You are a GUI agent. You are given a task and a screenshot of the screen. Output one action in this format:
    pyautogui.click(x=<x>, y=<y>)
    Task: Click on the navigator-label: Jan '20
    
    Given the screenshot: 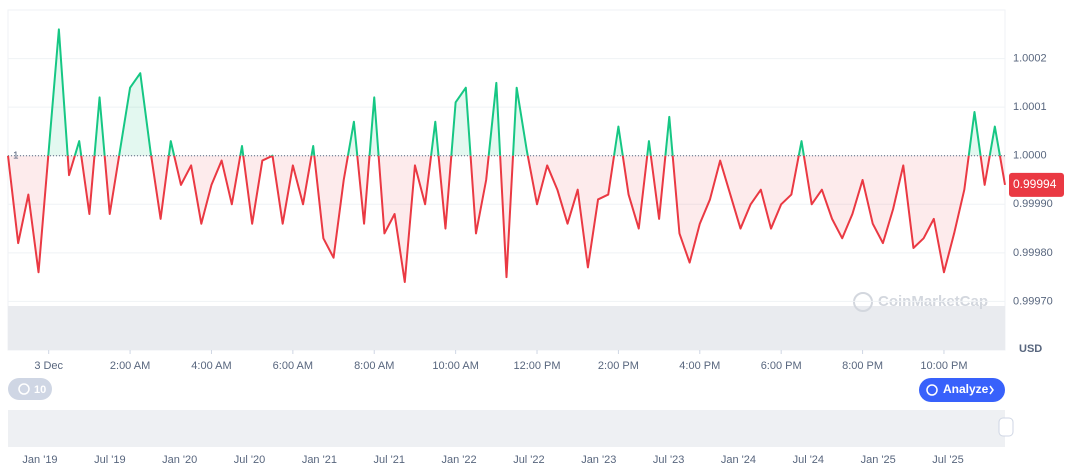 What is the action you would take?
    pyautogui.click(x=179, y=460)
    